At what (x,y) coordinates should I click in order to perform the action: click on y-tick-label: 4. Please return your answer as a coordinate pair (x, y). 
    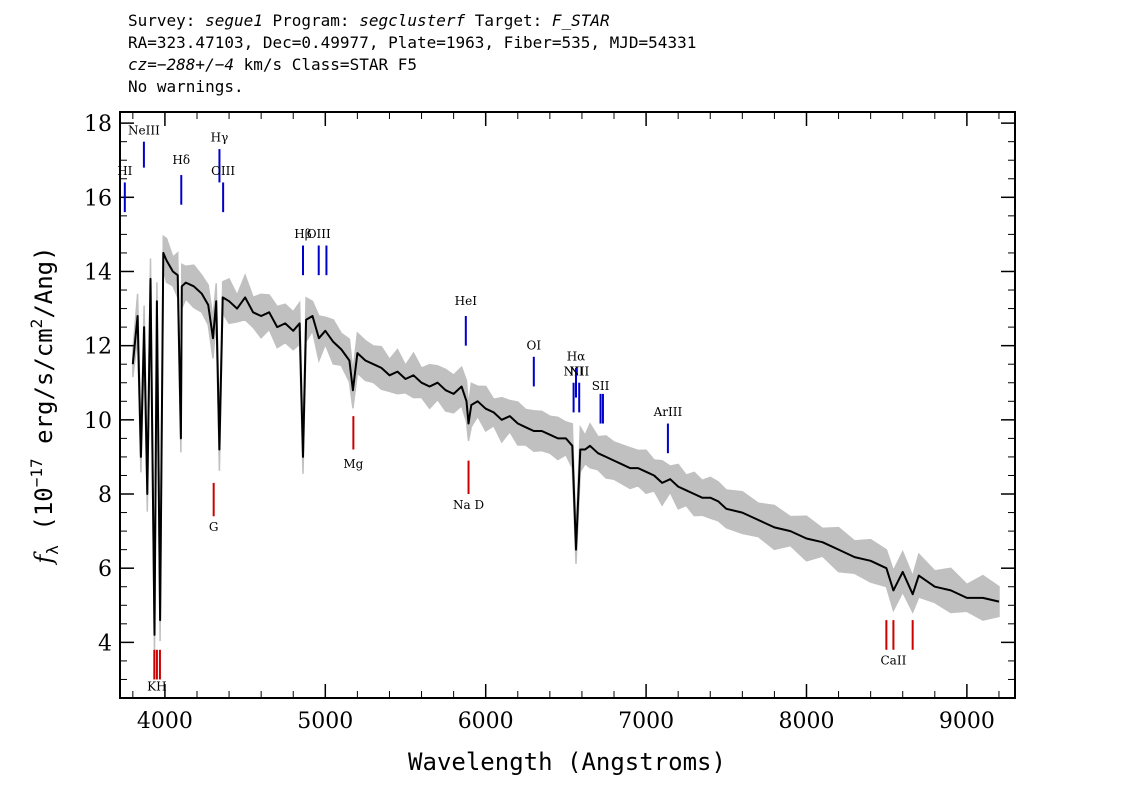
    Looking at the image, I should click on (105, 643).